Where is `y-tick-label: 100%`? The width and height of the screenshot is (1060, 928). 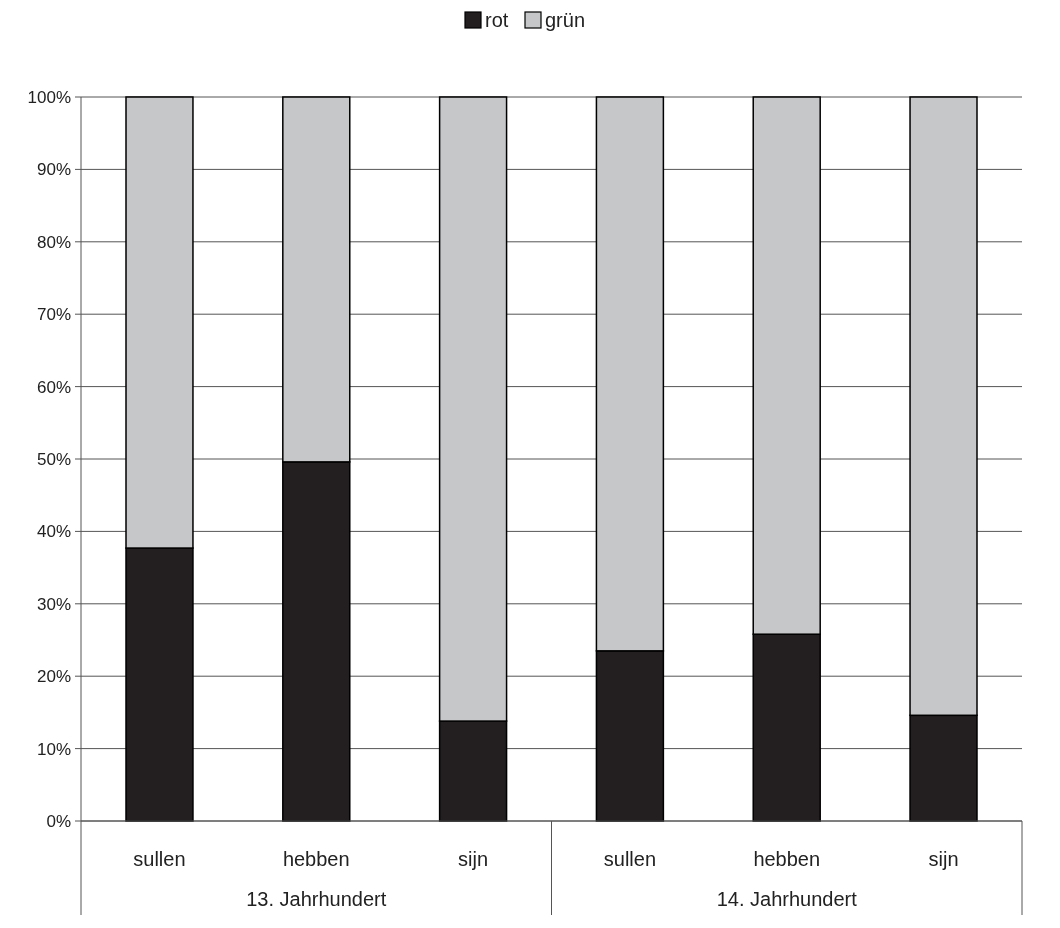
y-tick-label: 100% is located at coordinates (49, 97).